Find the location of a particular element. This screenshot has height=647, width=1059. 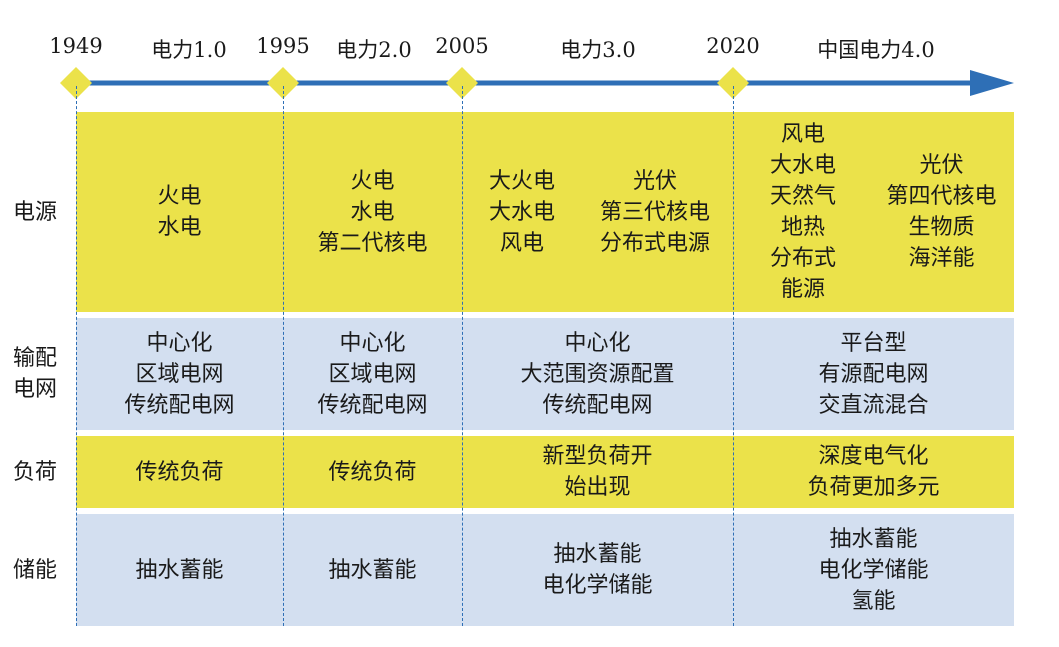

load-era4: 深度电气化 负荷更加多元 is located at coordinates (873, 472).